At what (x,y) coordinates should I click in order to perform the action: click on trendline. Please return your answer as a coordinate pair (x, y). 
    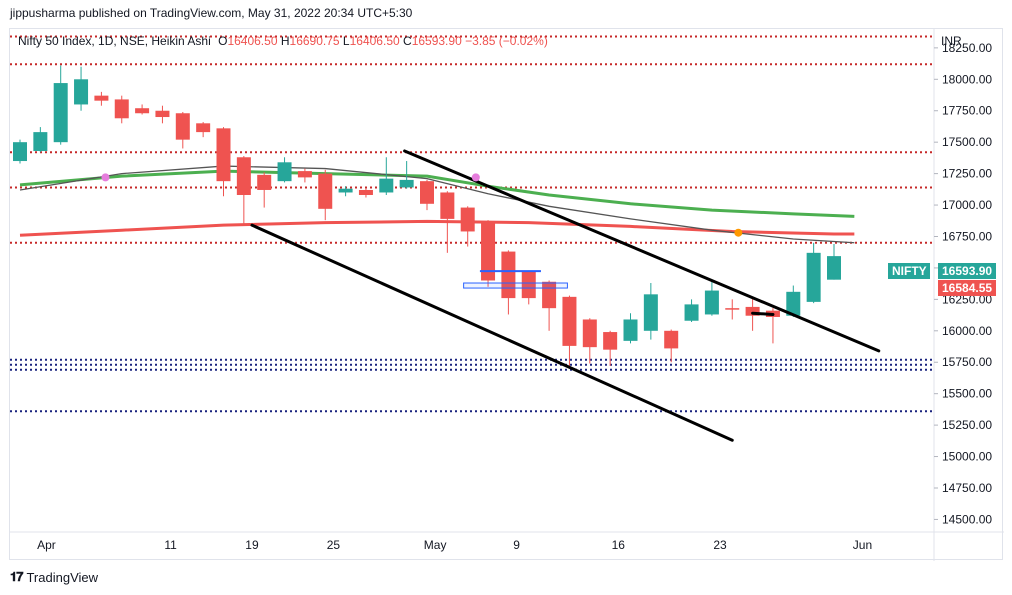
    Looking at the image, I should click on (763, 313).